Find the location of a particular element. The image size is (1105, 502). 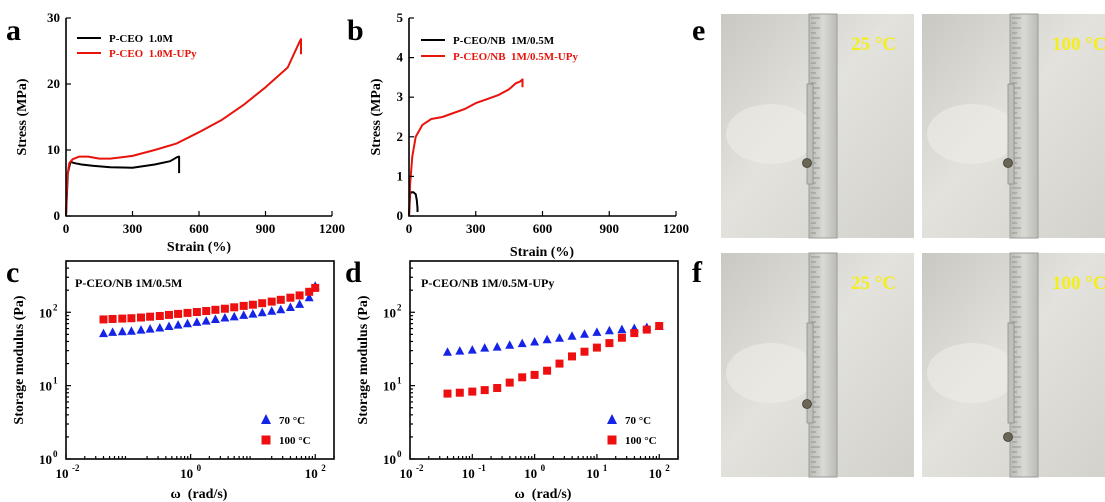

y-tick-label-a: 10 is located at coordinates (53, 149).